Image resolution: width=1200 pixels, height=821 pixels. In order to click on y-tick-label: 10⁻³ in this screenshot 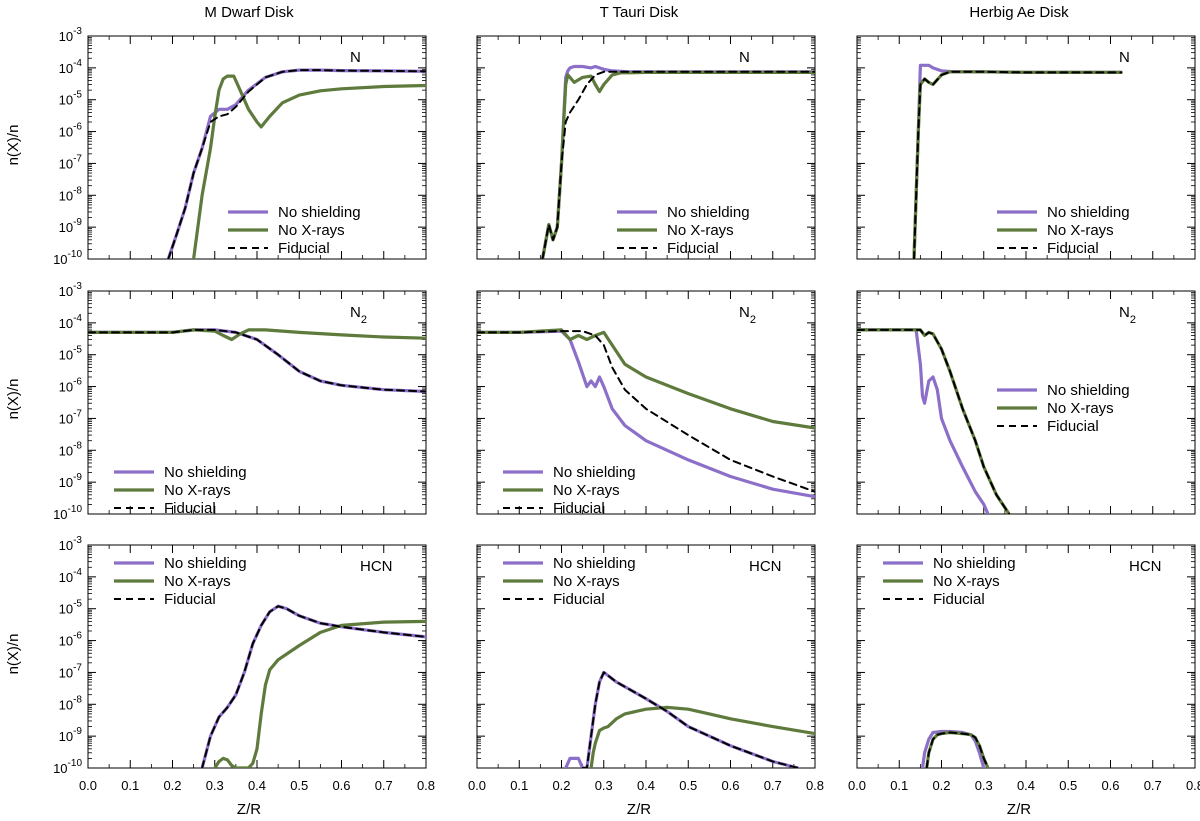, I will do `click(71, 35)`.